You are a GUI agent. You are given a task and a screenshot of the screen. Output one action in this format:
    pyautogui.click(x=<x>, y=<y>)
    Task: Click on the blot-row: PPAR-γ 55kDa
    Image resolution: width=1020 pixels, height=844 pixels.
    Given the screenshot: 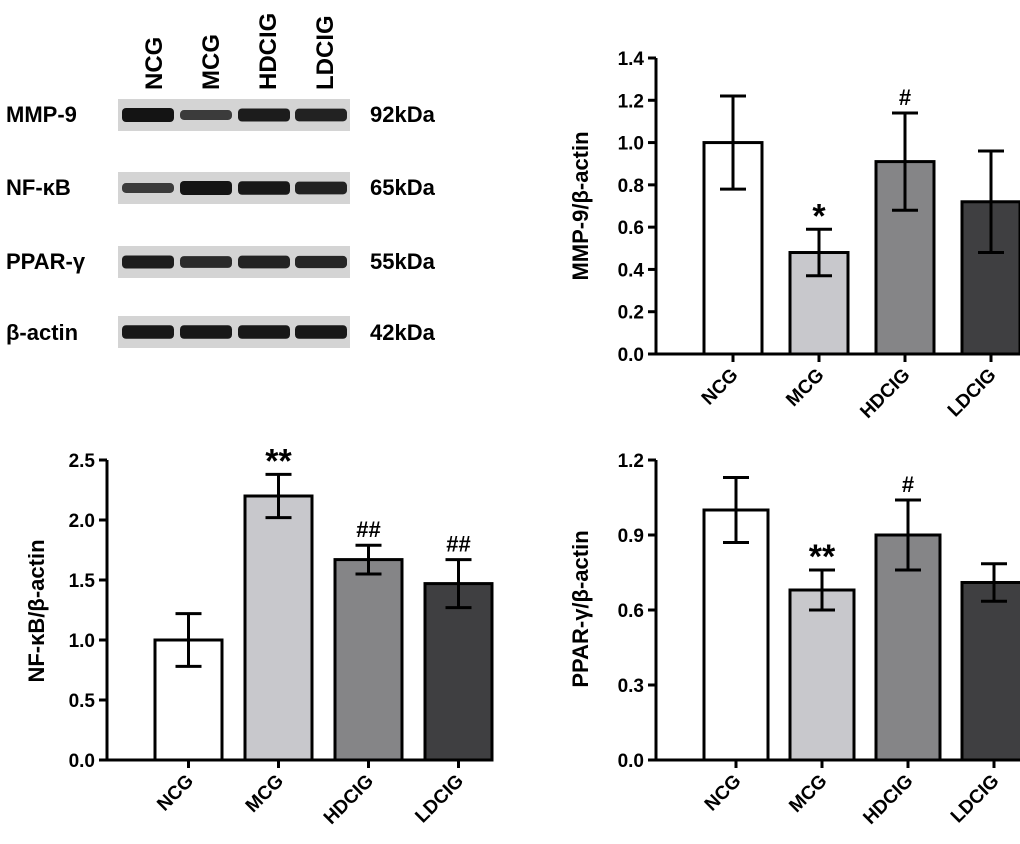 What is the action you would take?
    pyautogui.click(x=221, y=262)
    